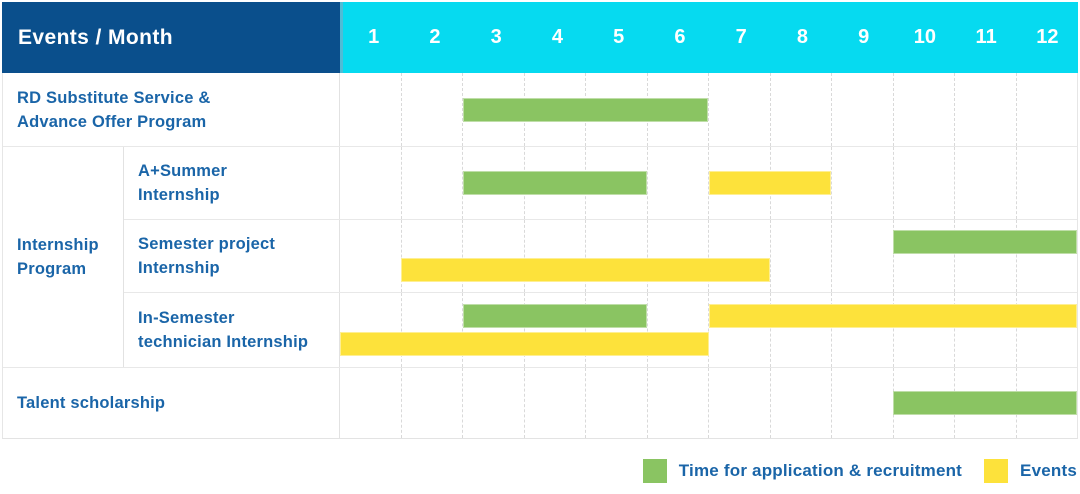 This screenshot has height=494, width=1080. Describe the element at coordinates (680, 37) in the screenshot. I see `month-header-cell: 6` at that location.